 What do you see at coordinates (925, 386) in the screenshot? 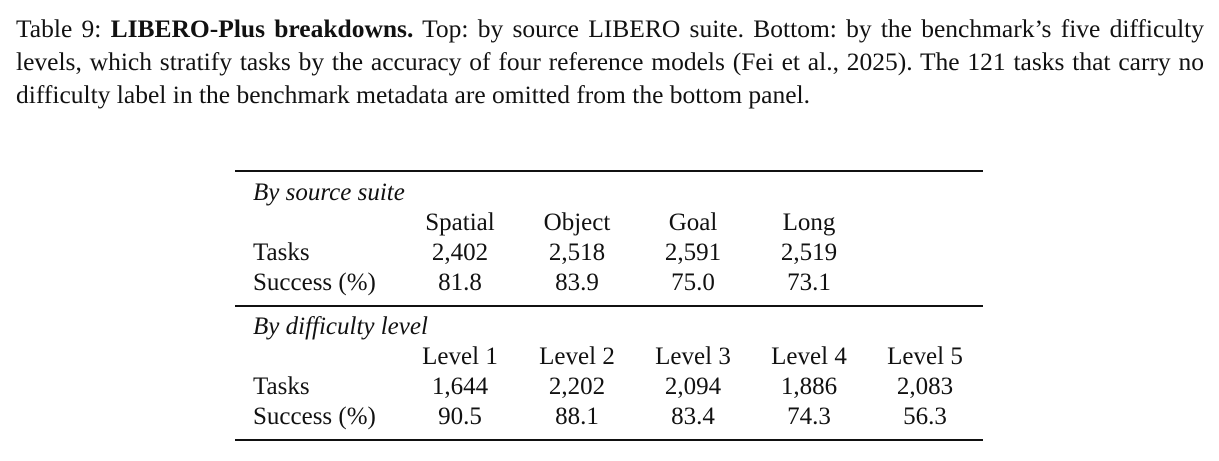
I see `cell: 2,083` at bounding box center [925, 386].